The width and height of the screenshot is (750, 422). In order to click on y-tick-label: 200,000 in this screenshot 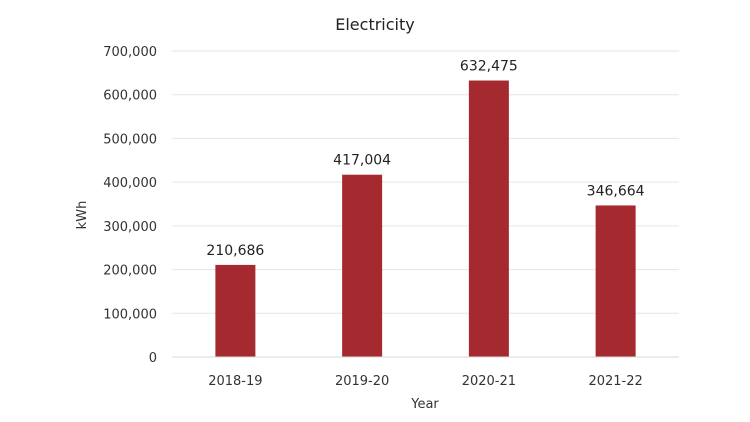, I will do `click(130, 271)`.